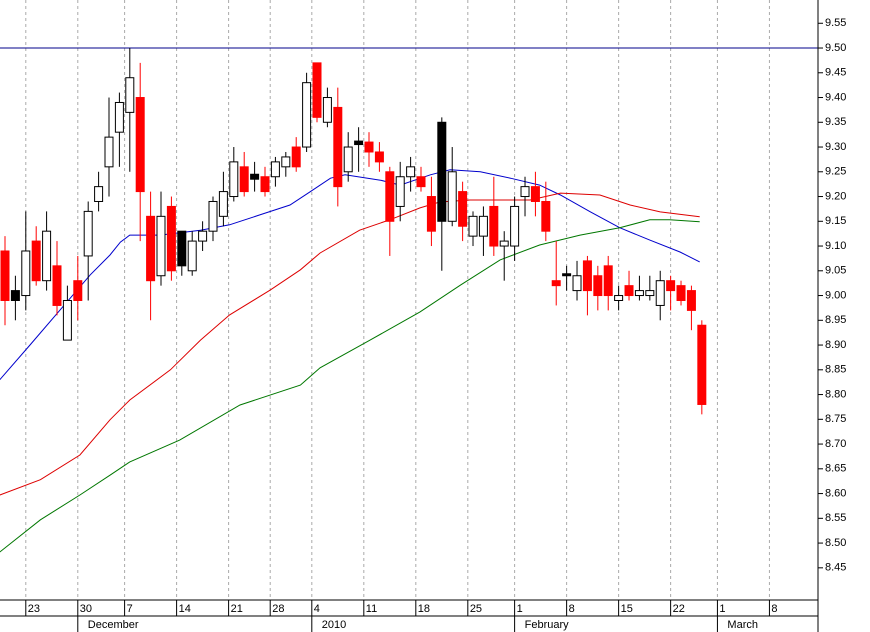 The height and width of the screenshot is (632, 870). Describe the element at coordinates (371, 609) in the screenshot. I see `x-tick-label: 11` at that location.